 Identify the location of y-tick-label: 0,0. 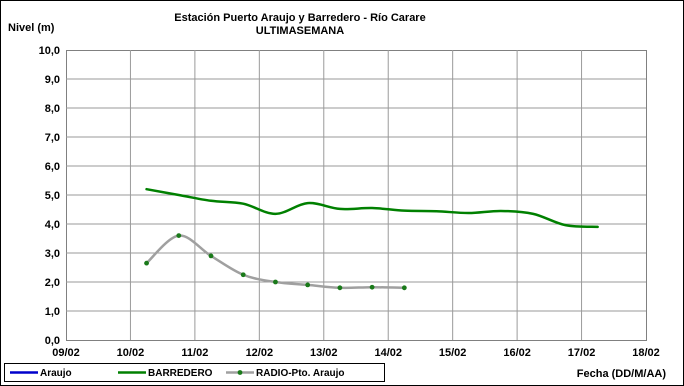
(52, 341).